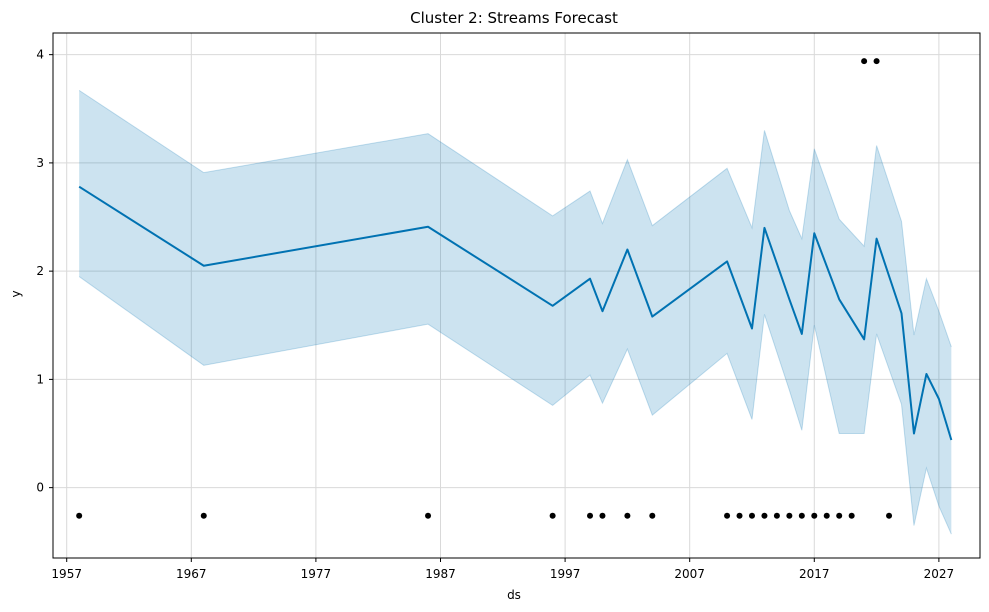  I want to click on y-tick-label: 2, so click(40, 271).